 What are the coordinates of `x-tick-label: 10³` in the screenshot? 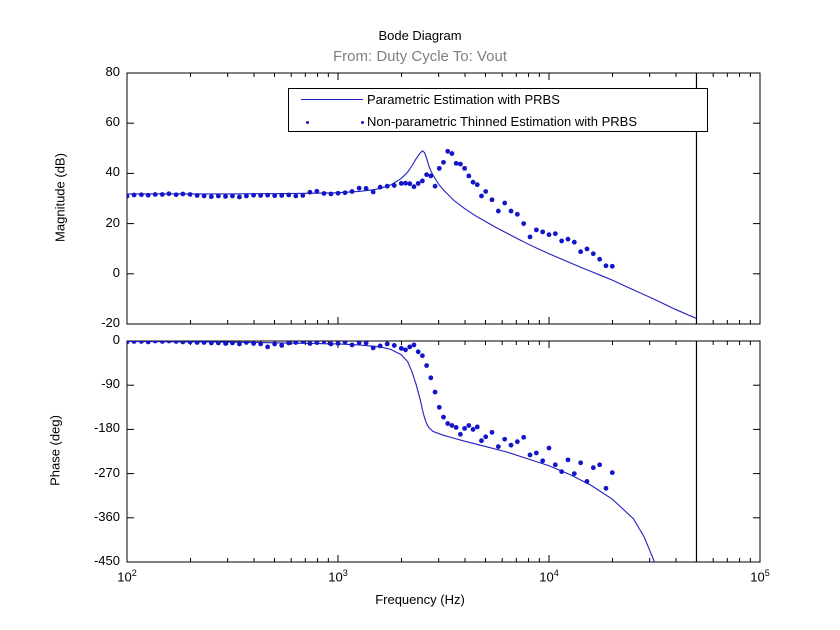 It's located at (338, 576).